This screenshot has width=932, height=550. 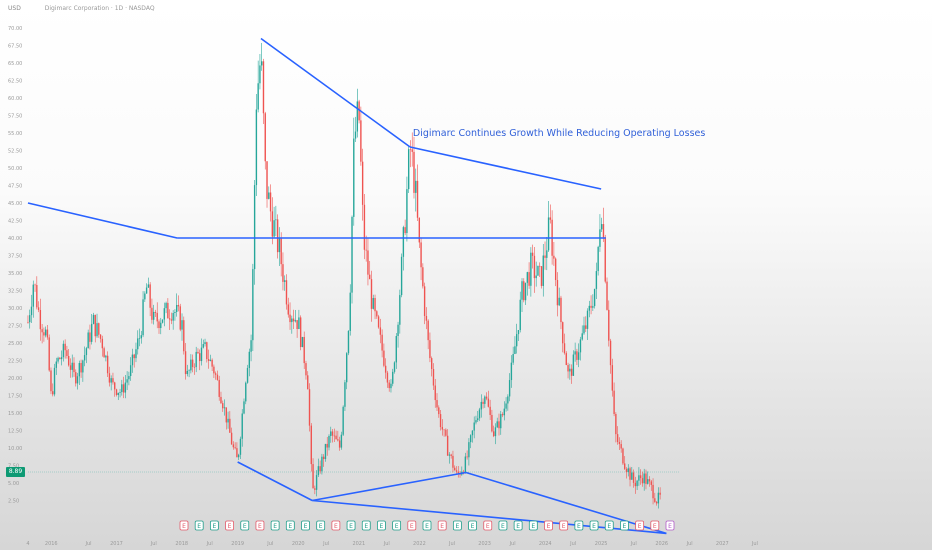 What do you see at coordinates (419, 544) in the screenshot?
I see `x-tick-label: 2022` at bounding box center [419, 544].